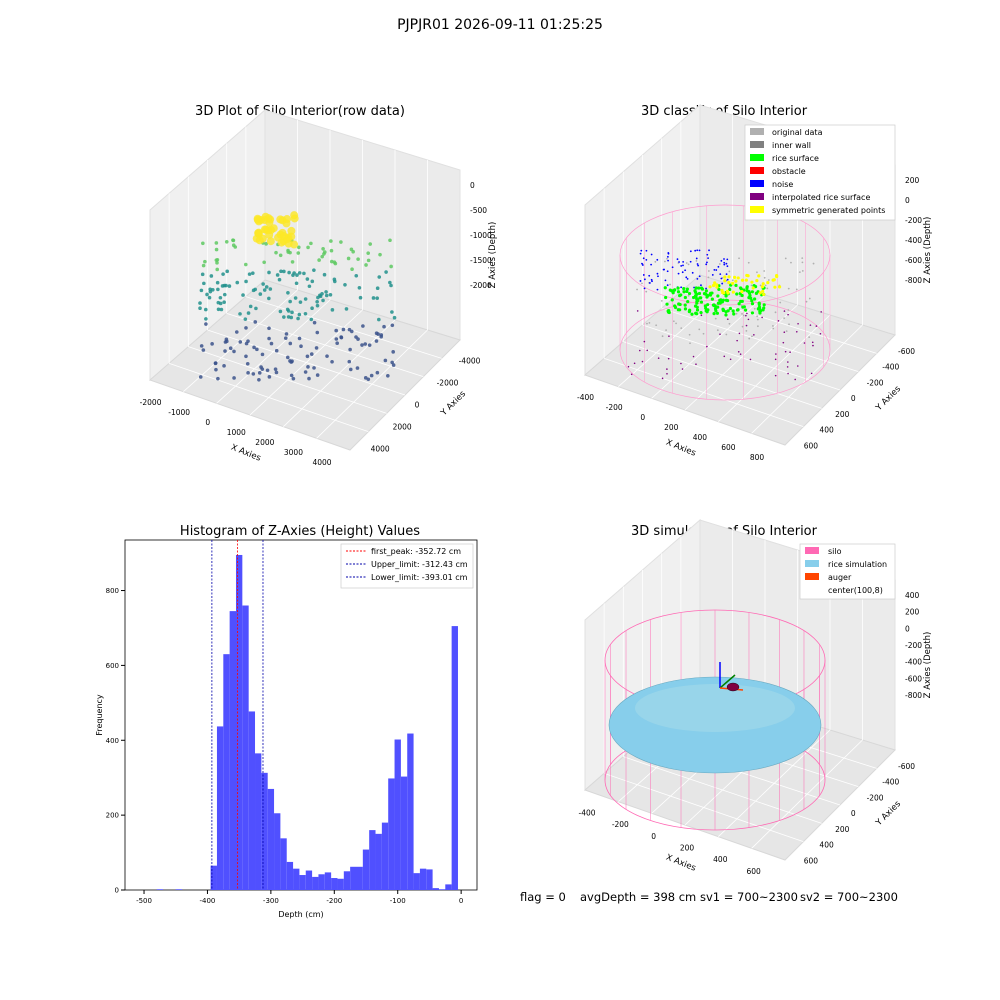  What do you see at coordinates (112, 666) in the screenshot?
I see `p3-y-tick: 600` at bounding box center [112, 666].